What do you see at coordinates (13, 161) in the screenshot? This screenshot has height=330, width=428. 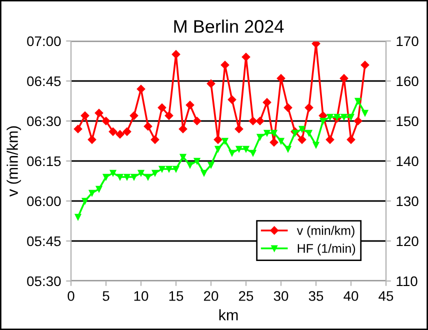 I see `y-axis-title: v (min/km)` at bounding box center [13, 161].